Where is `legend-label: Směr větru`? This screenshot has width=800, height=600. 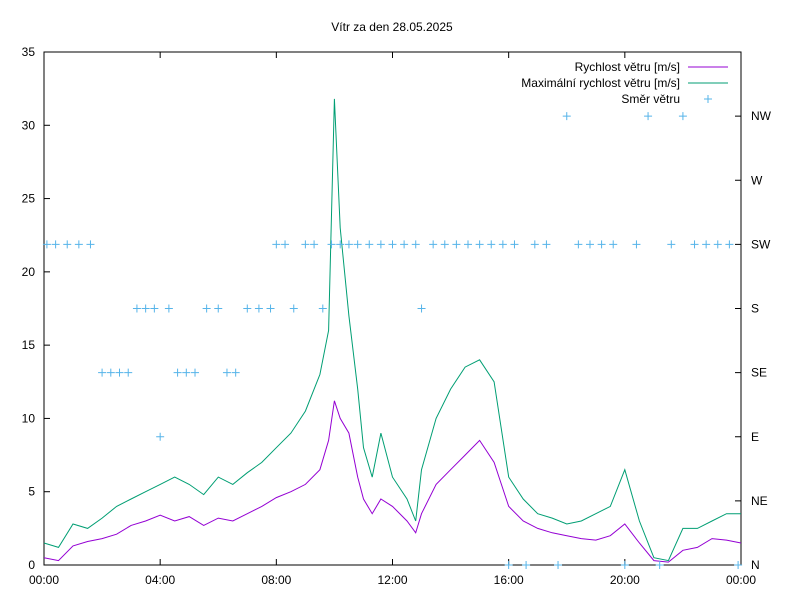
legend-label: Směr větru is located at coordinates (650, 99).